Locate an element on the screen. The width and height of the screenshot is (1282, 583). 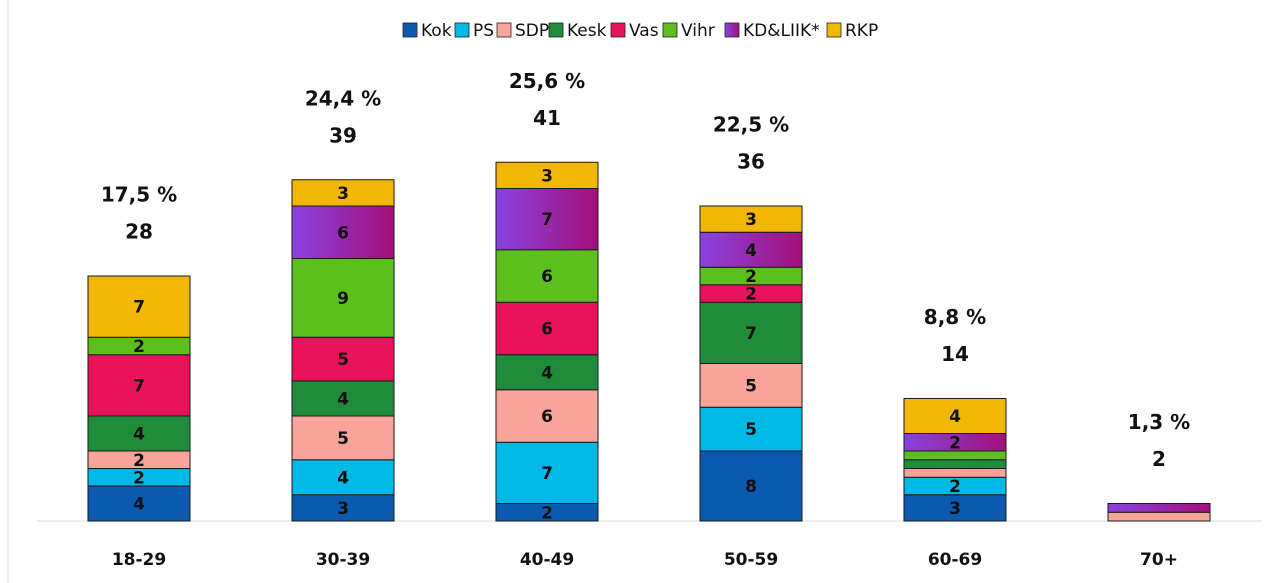
total-label: 28 is located at coordinates (139, 232).